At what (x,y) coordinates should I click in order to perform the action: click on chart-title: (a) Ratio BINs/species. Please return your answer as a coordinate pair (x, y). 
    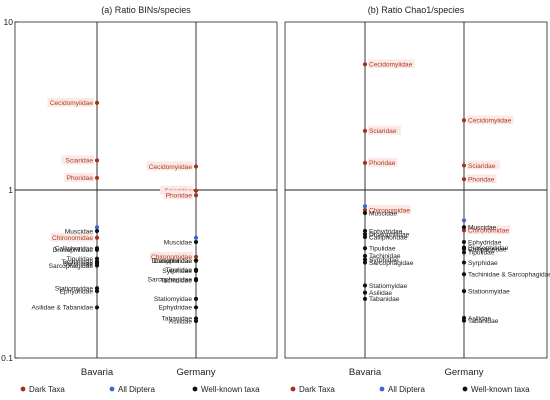
    Looking at the image, I should click on (146, 10).